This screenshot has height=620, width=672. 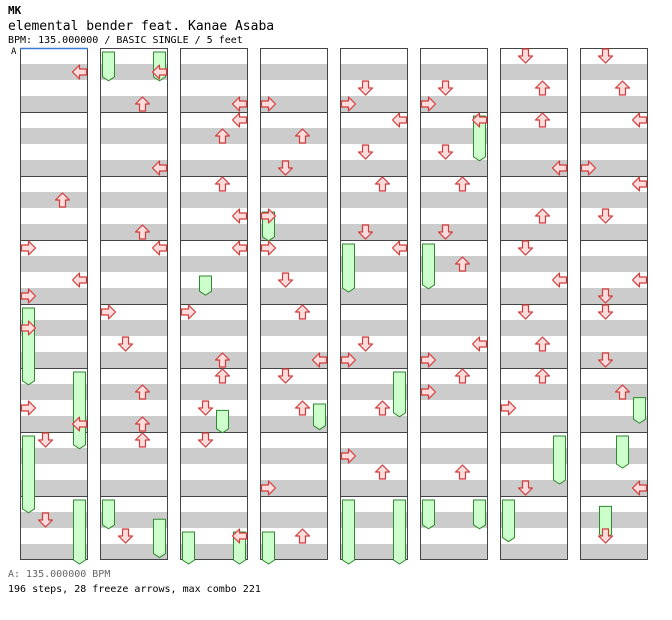 I want to click on chart-column, so click(x=614, y=304).